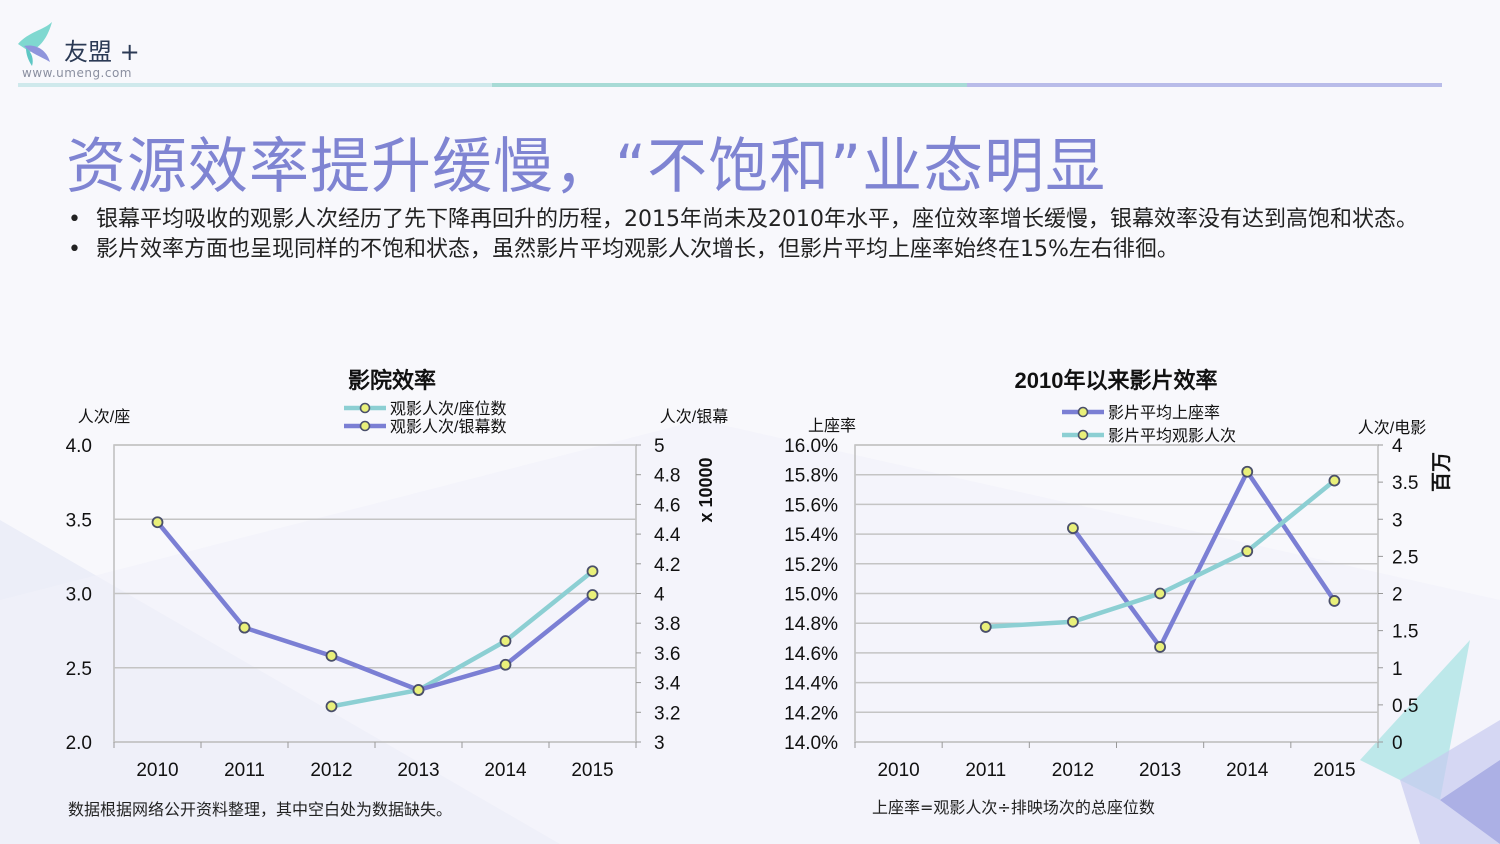  What do you see at coordinates (448, 409) in the screenshot?
I see `legend-label: 观影人次/座位数` at bounding box center [448, 409].